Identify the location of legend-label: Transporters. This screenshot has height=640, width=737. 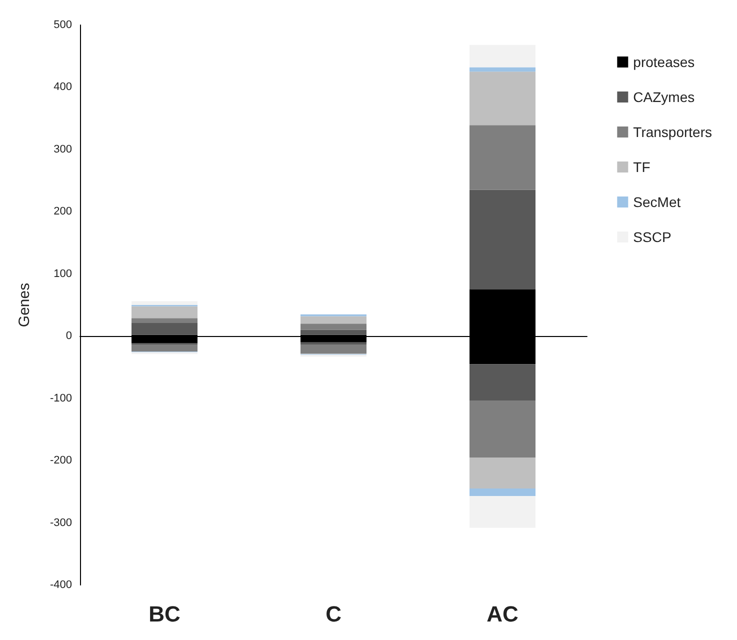
(672, 132).